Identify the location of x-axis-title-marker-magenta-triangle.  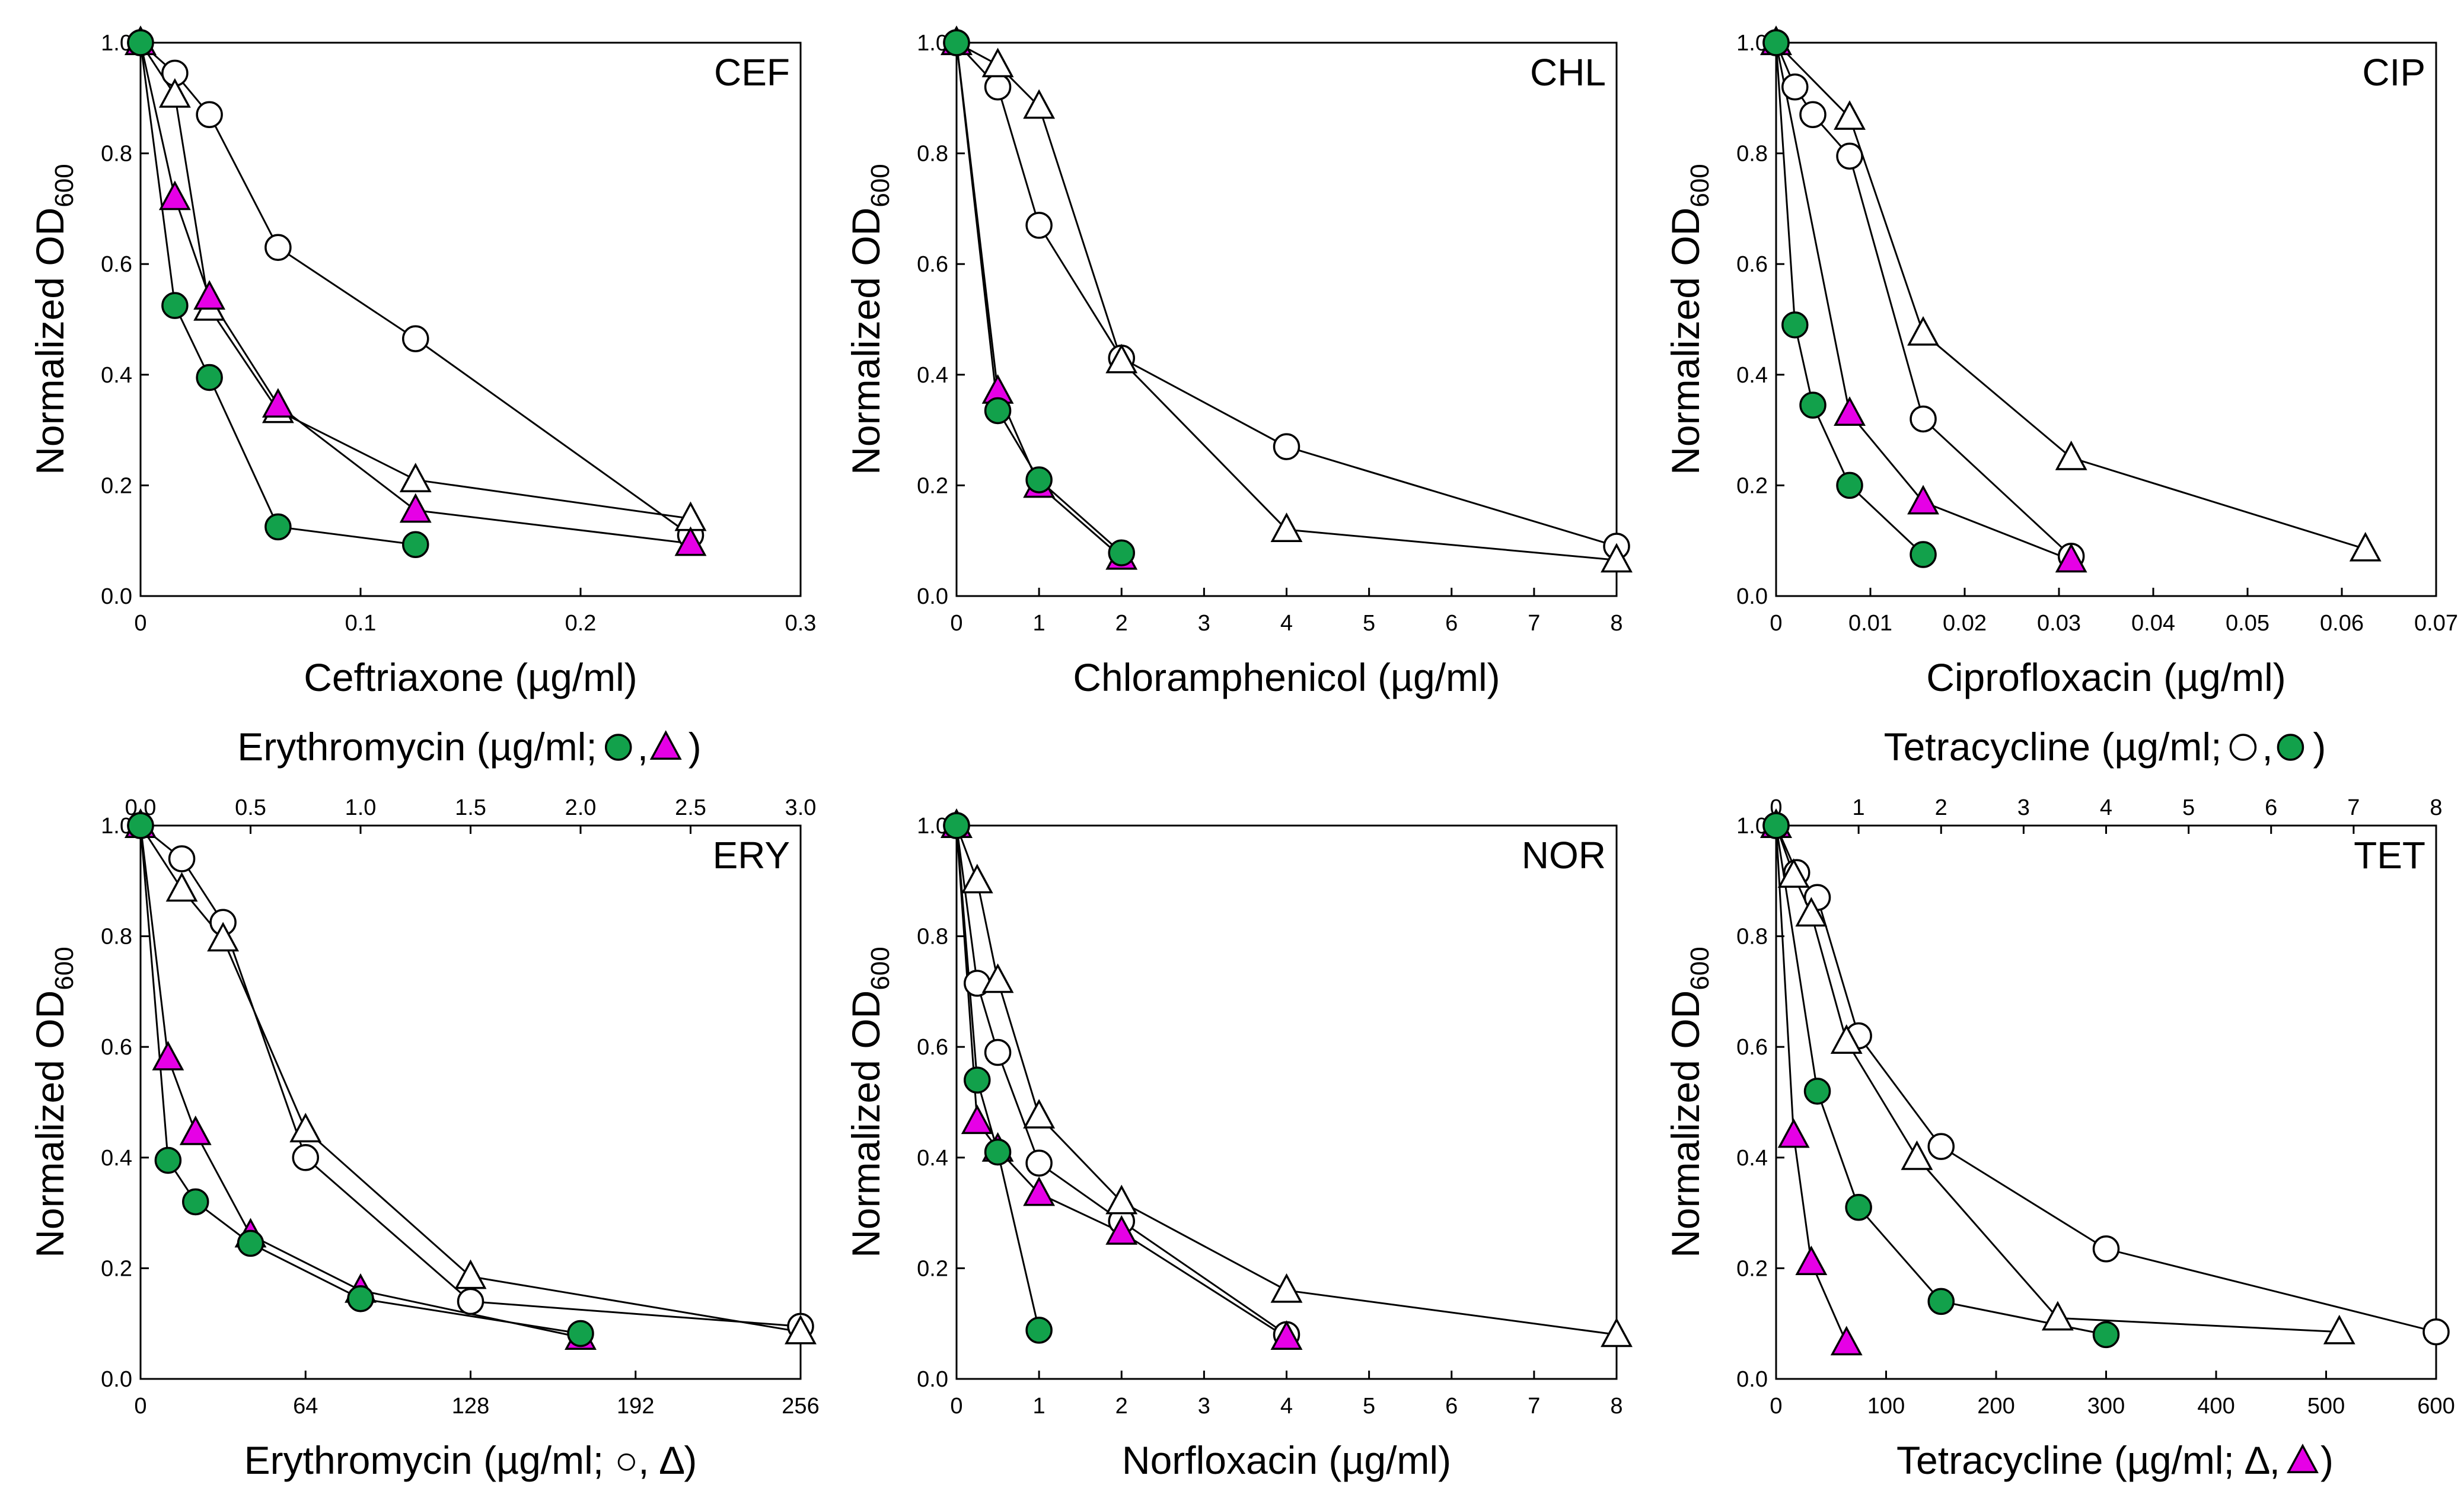
(2303, 1459).